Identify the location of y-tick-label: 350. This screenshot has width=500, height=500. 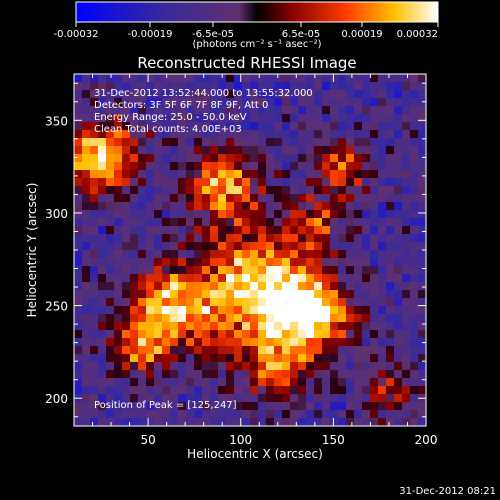
(56, 121).